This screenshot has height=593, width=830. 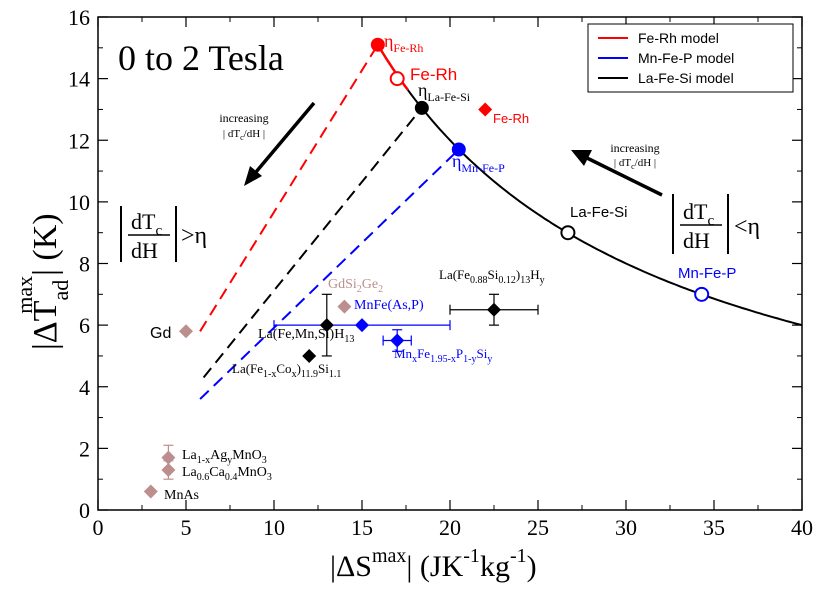 What do you see at coordinates (624, 176) in the screenshot?
I see `arrow-right-shaft` at bounding box center [624, 176].